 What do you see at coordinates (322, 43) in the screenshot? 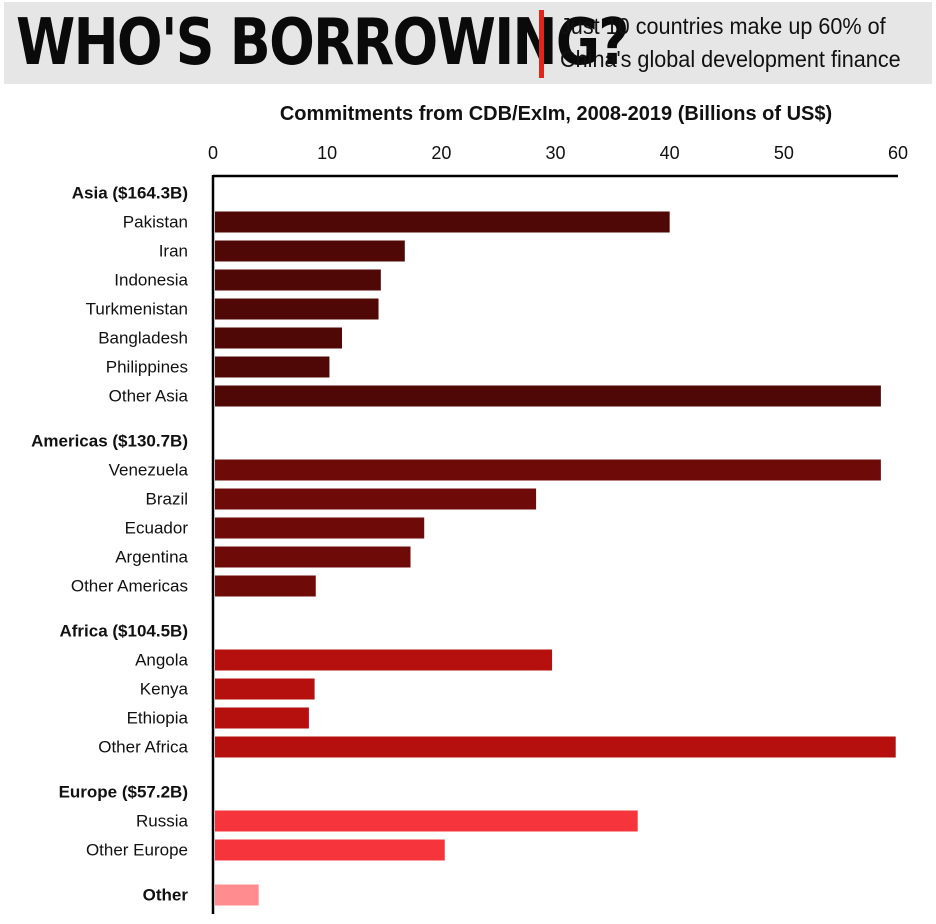
I see `headline: WHO'S BORROWING?` at bounding box center [322, 43].